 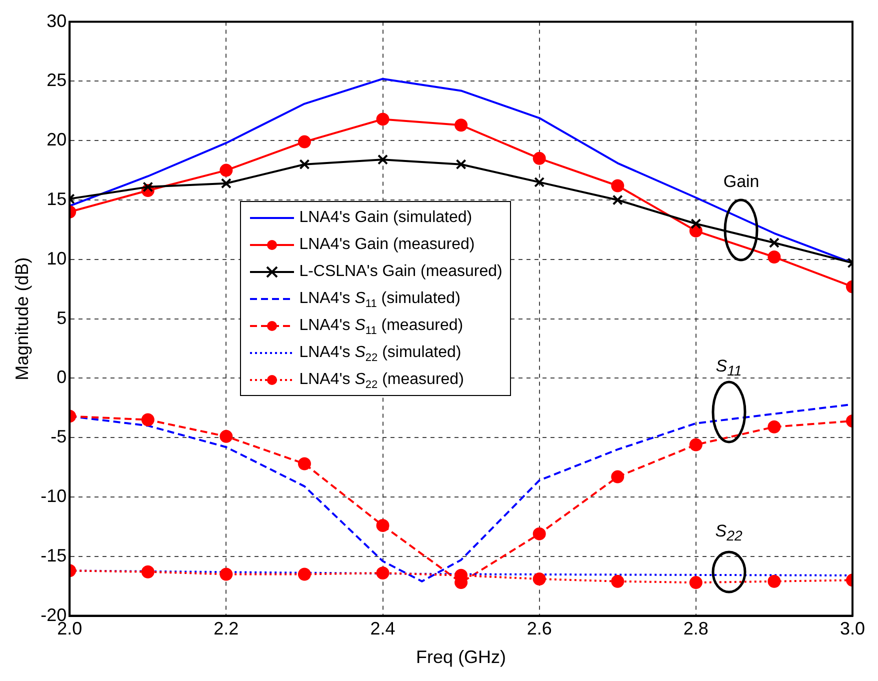 What do you see at coordinates (728, 533) in the screenshot?
I see `annotation: S$_{22}$` at bounding box center [728, 533].